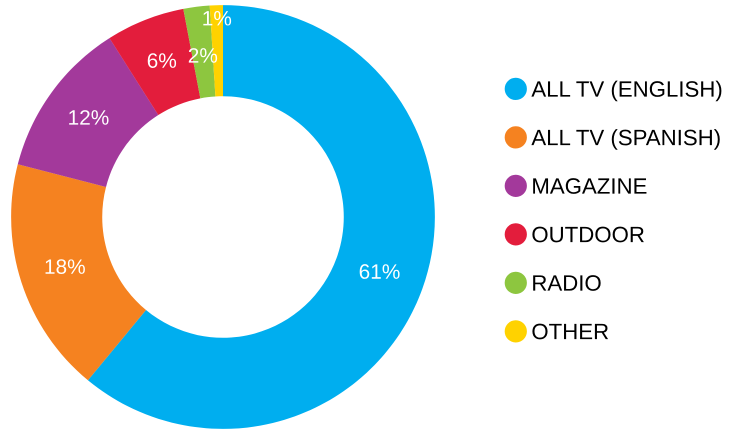 This screenshot has height=433, width=748. I want to click on legend-label: RADIO, so click(567, 283).